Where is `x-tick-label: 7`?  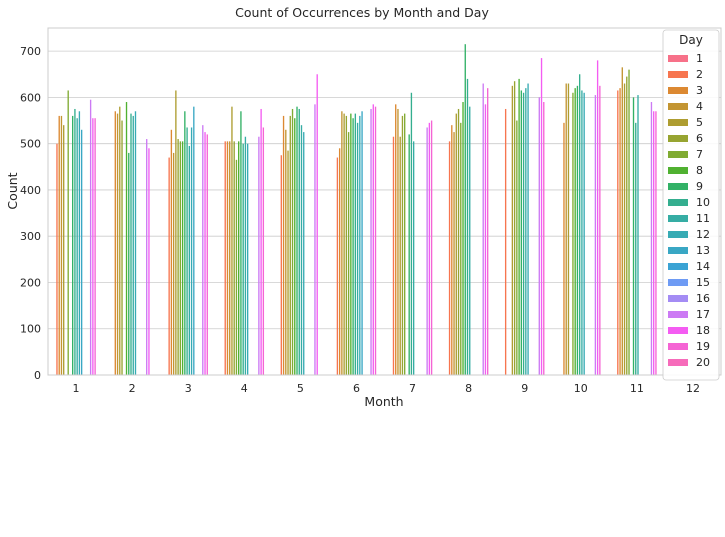 x-tick-label: 7 is located at coordinates (412, 388).